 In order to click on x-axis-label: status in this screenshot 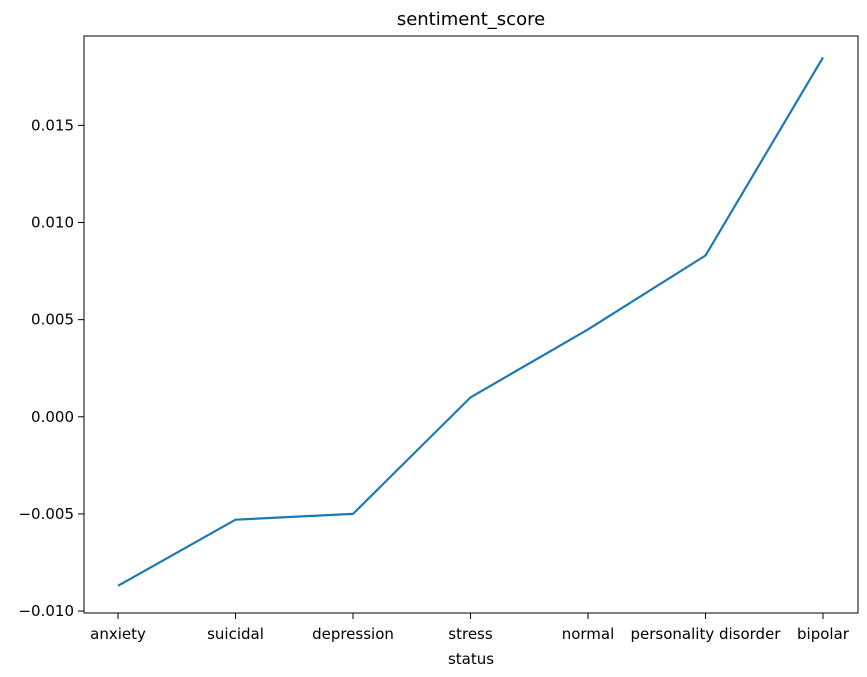, I will do `click(471, 659)`.